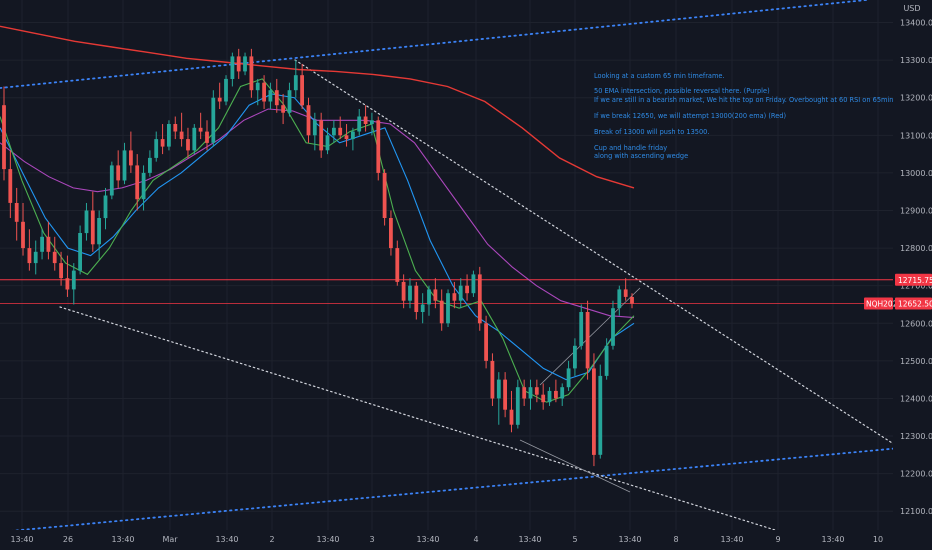 The image size is (932, 550). Describe the element at coordinates (475, 539) in the screenshot. I see `x-tick-label: 4` at that location.